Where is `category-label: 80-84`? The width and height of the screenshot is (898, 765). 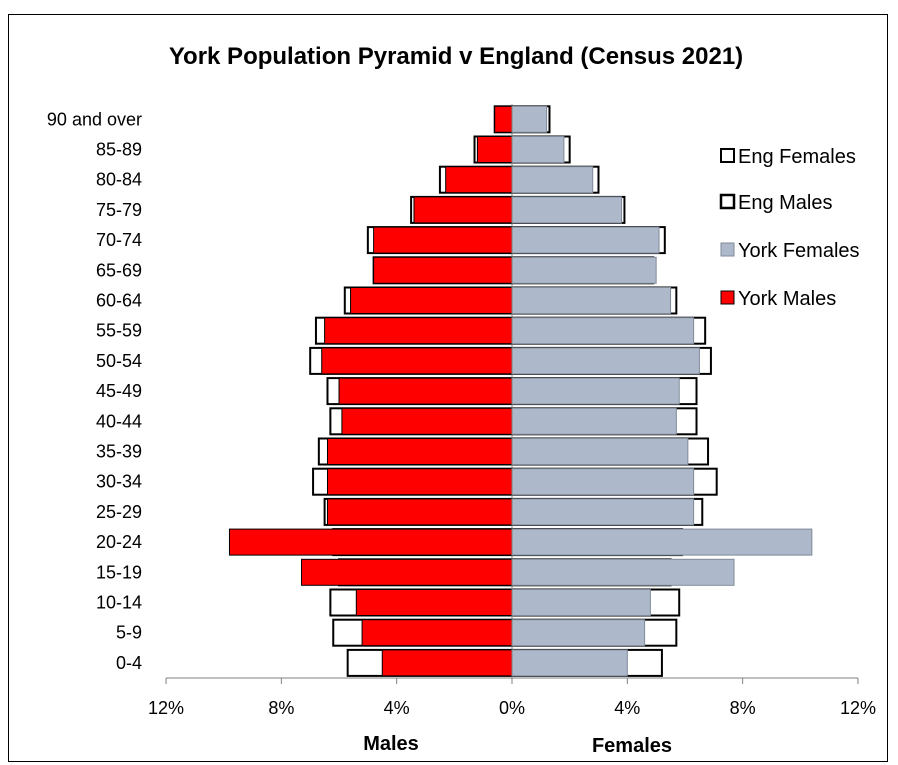
category-label: 80-84 is located at coordinates (119, 180).